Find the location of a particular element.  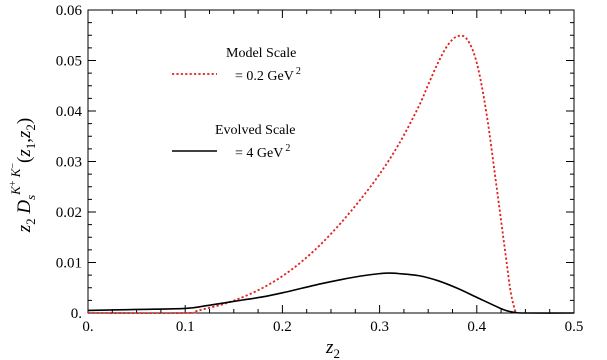

legend-value-text: = 0.2 GeV is located at coordinates (264, 76).